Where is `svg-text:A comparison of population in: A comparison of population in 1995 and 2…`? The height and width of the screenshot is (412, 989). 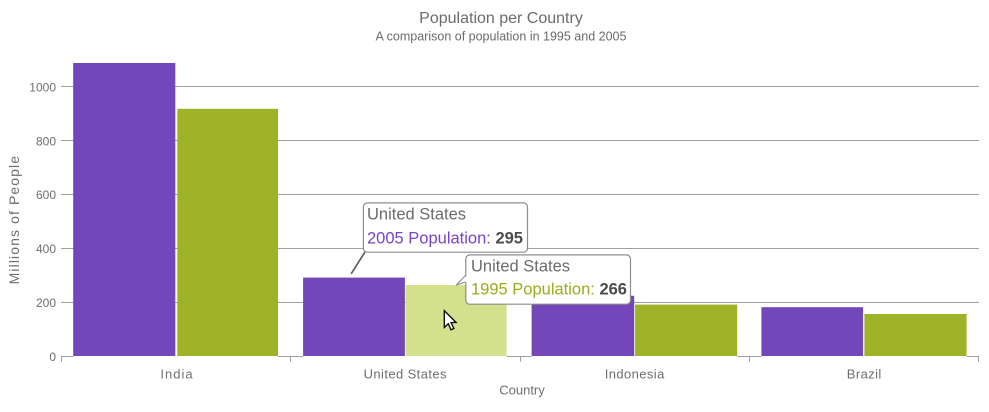 svg-text:A comparison of population in: A comparison of population in 1995 and 2… is located at coordinates (501, 37).